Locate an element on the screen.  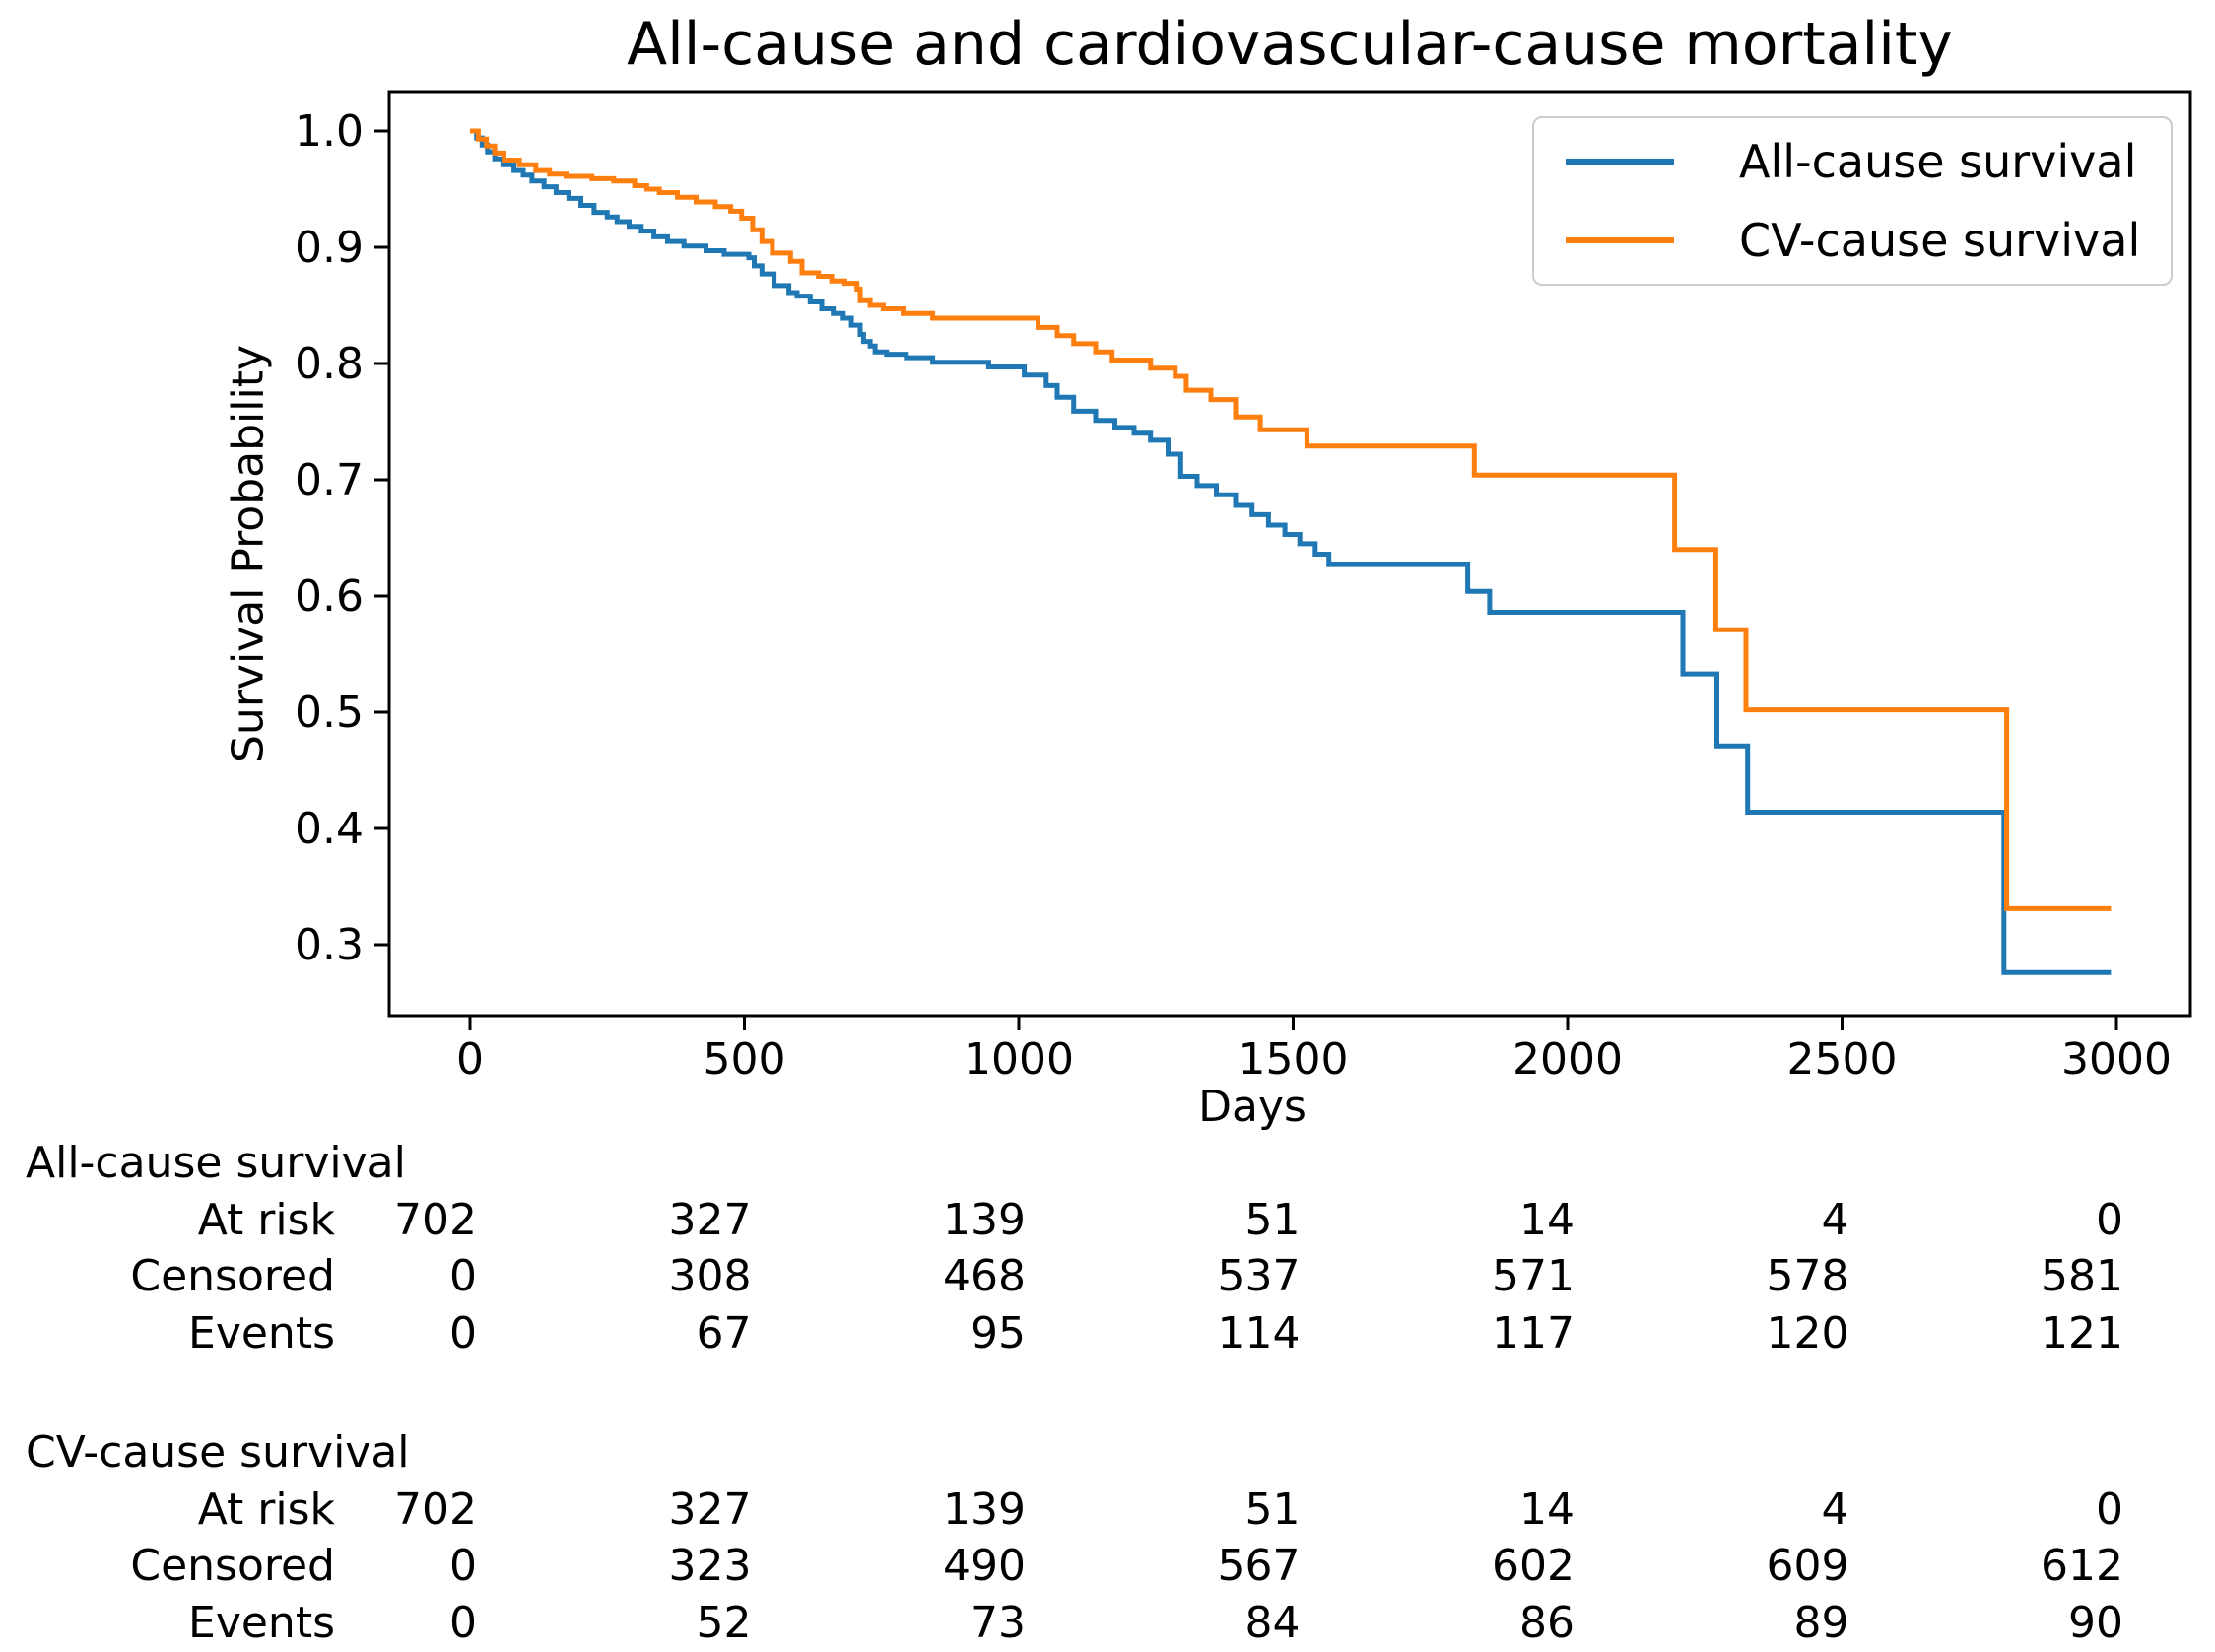
y-tick-label: 0.7 is located at coordinates (329, 480).